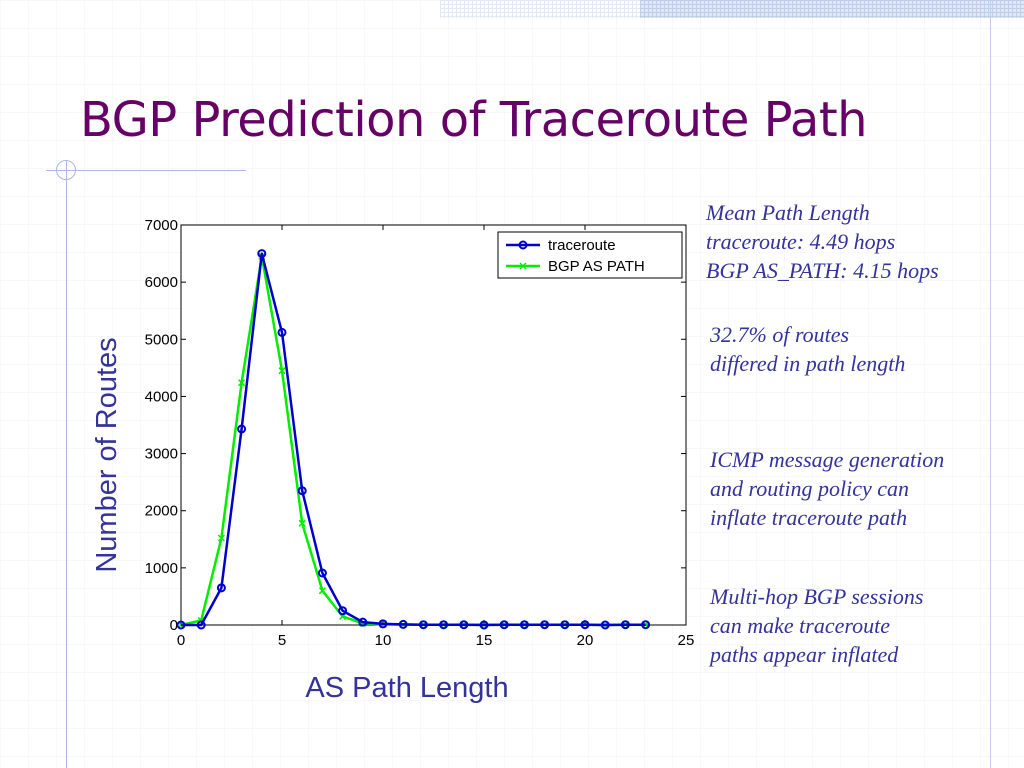 The image size is (1024, 768). Describe the element at coordinates (161, 225) in the screenshot. I see `y-tick-label: 7000` at that location.